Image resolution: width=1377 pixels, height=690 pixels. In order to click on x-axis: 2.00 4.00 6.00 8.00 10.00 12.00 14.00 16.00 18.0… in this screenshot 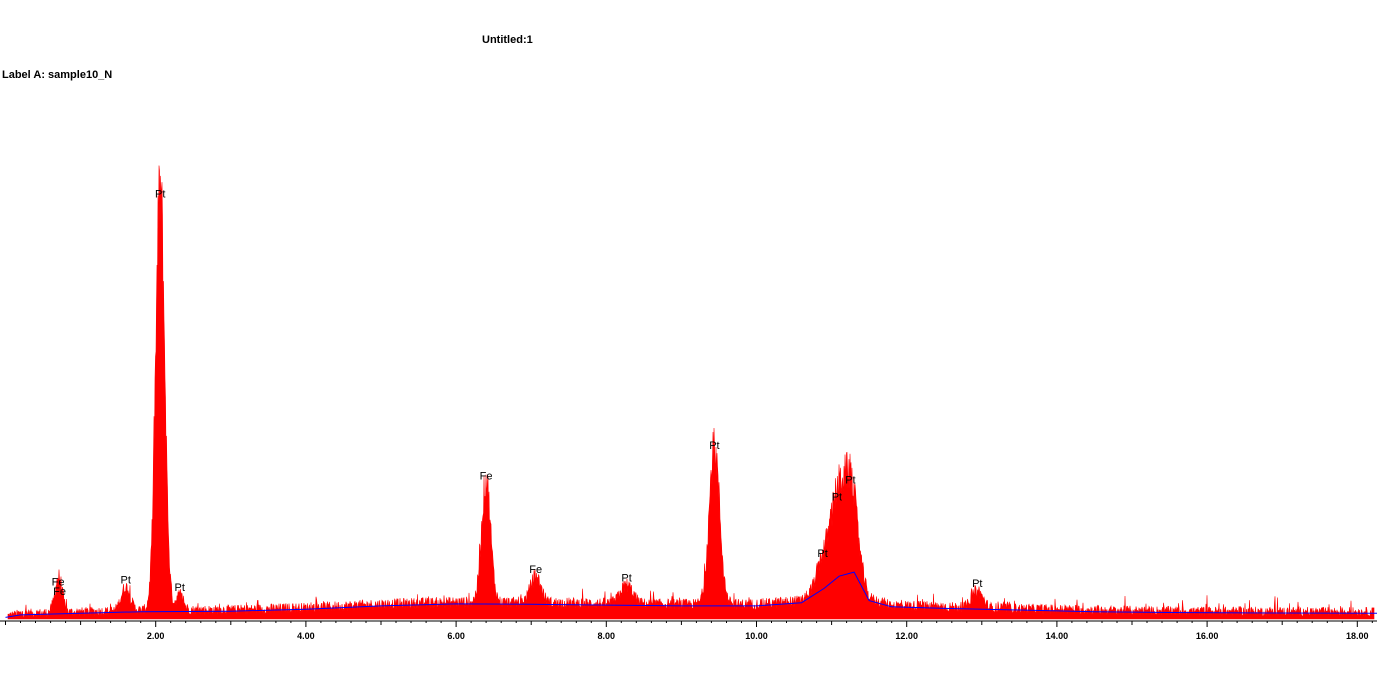, I will do `click(688, 630)`.